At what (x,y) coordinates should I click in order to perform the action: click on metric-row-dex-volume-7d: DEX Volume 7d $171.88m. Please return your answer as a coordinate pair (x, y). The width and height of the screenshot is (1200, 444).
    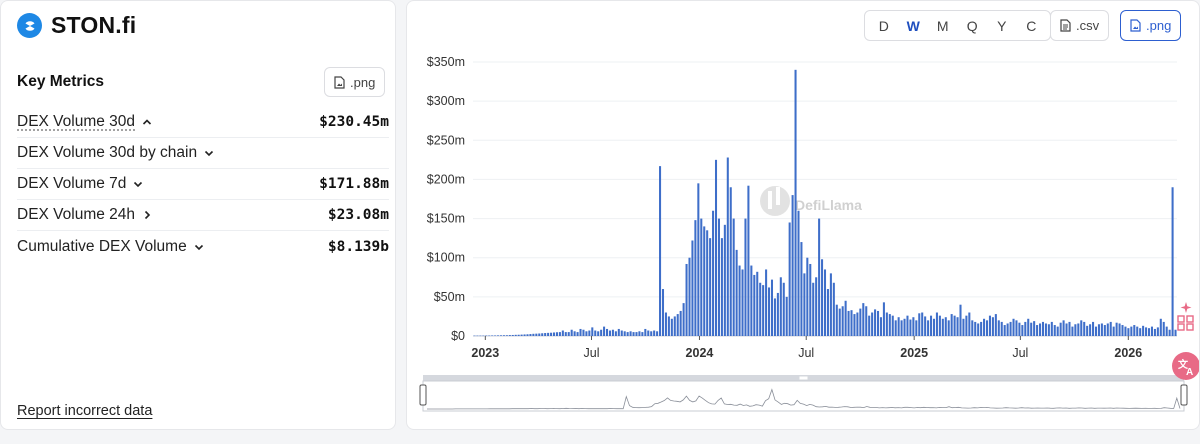
    Looking at the image, I should click on (203, 184).